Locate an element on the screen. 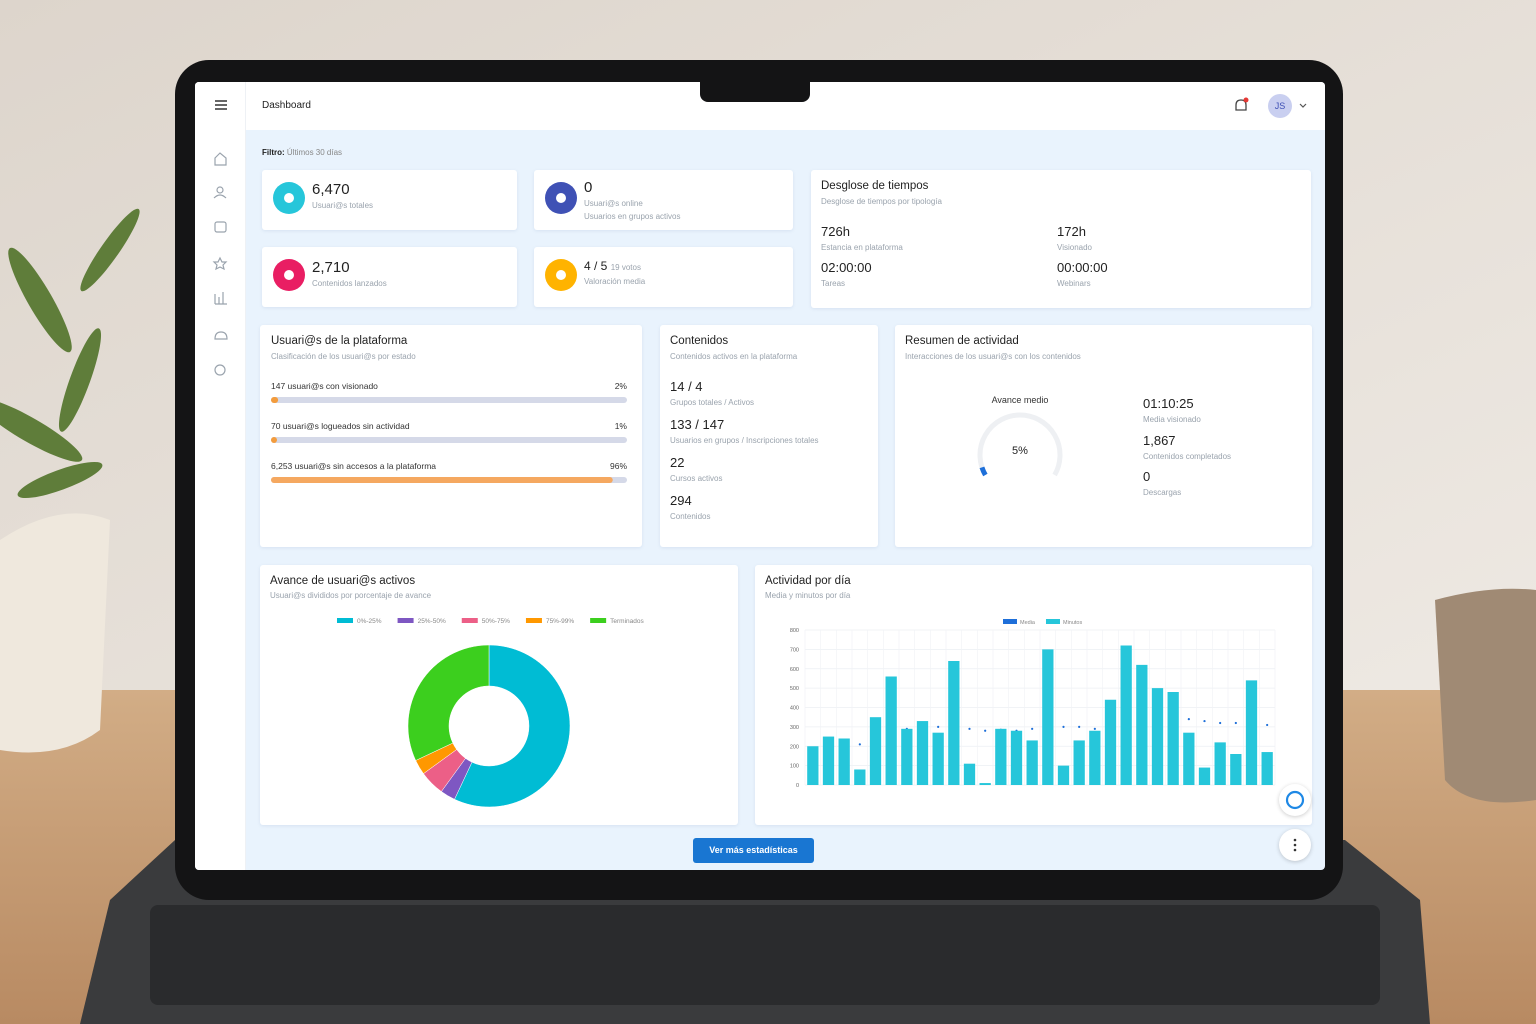  y-tick-label: 400 is located at coordinates (794, 709).